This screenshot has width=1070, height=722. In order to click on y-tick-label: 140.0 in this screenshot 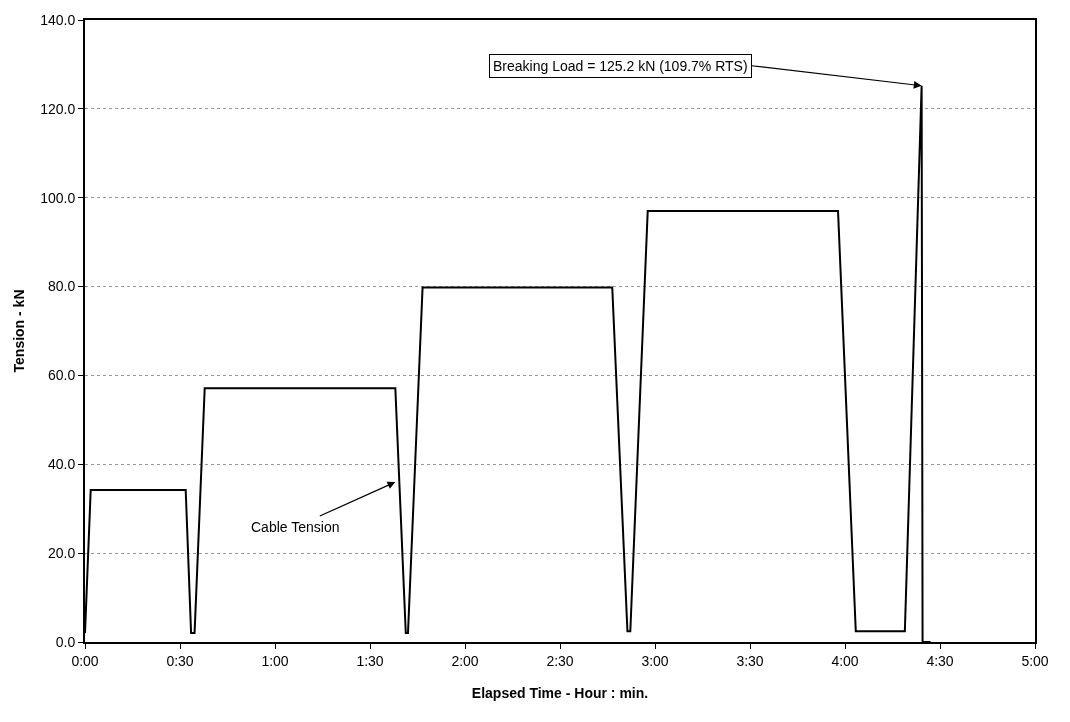, I will do `click(58, 19)`.